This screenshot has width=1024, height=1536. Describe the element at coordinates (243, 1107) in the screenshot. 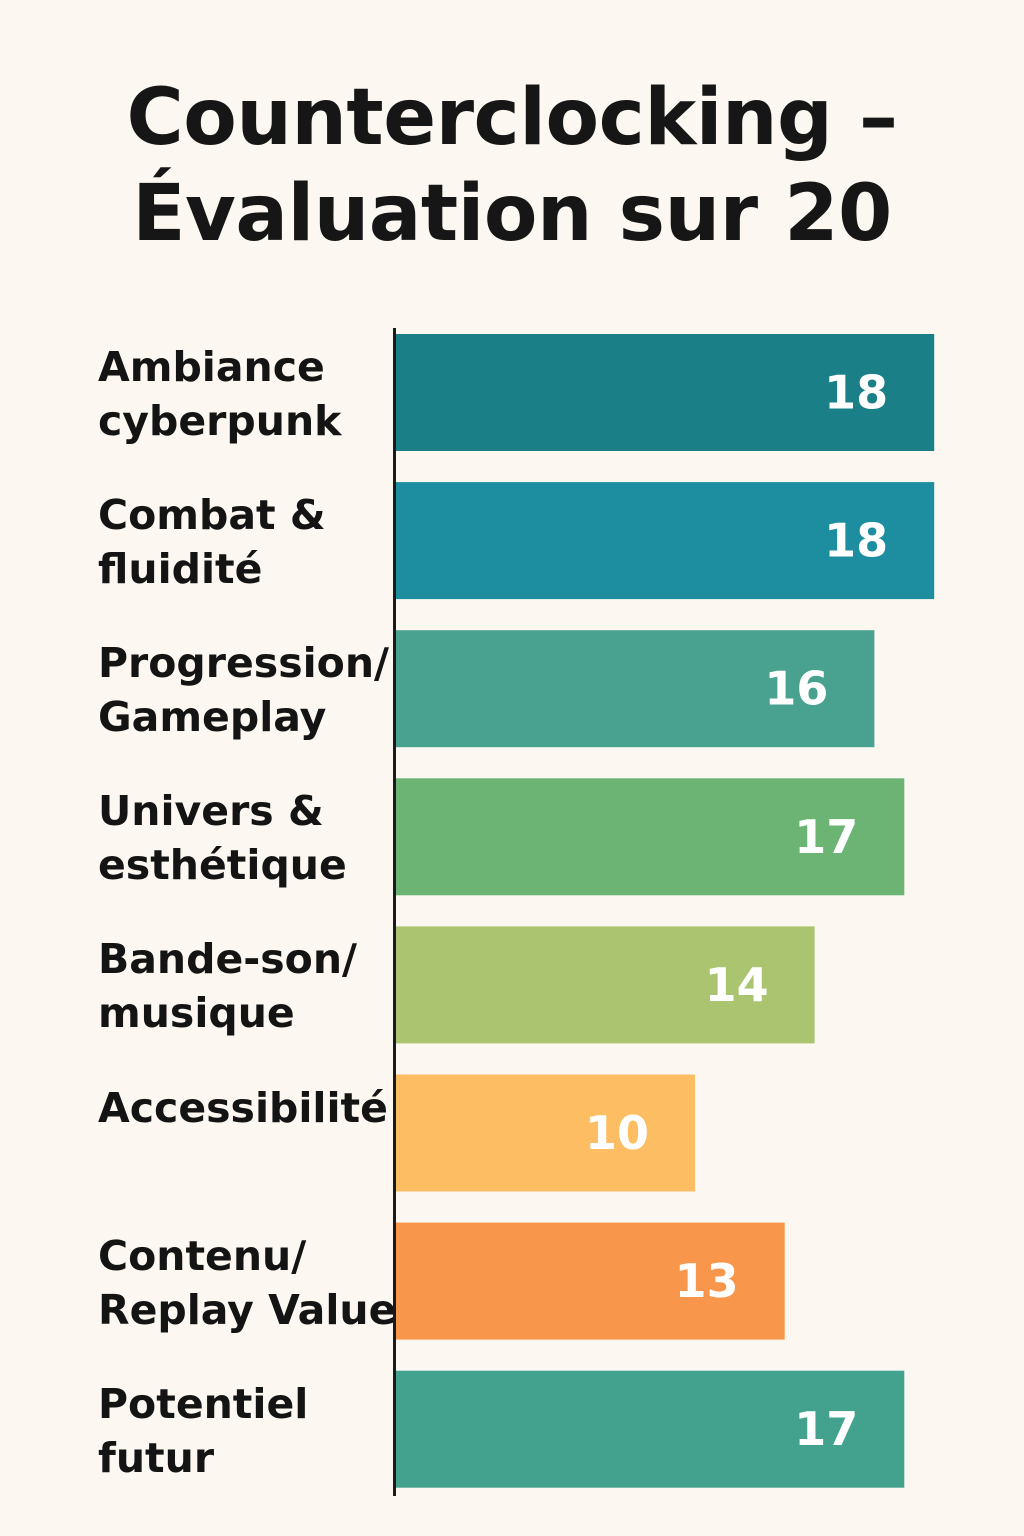

I see `category-label-line: Accessibilité` at that location.